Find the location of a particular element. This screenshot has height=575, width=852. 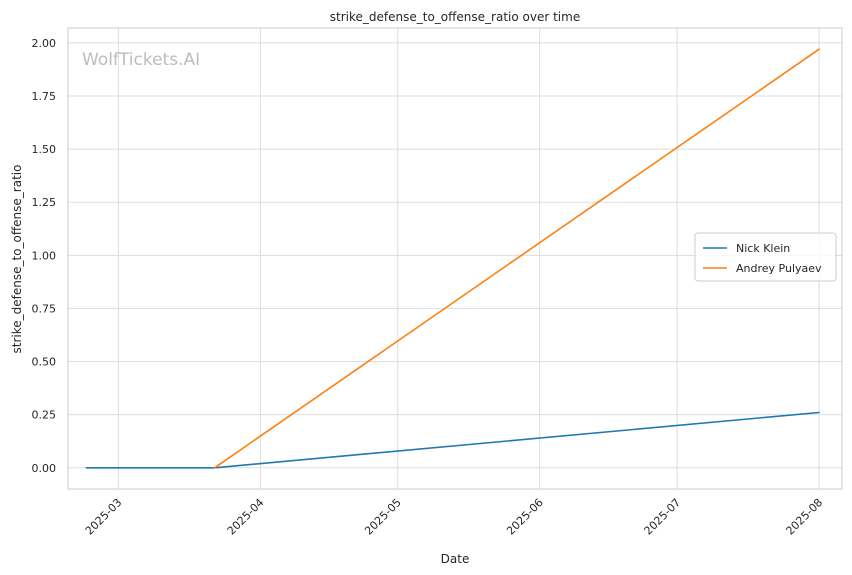

series-line-nick-klein is located at coordinates (452, 440).